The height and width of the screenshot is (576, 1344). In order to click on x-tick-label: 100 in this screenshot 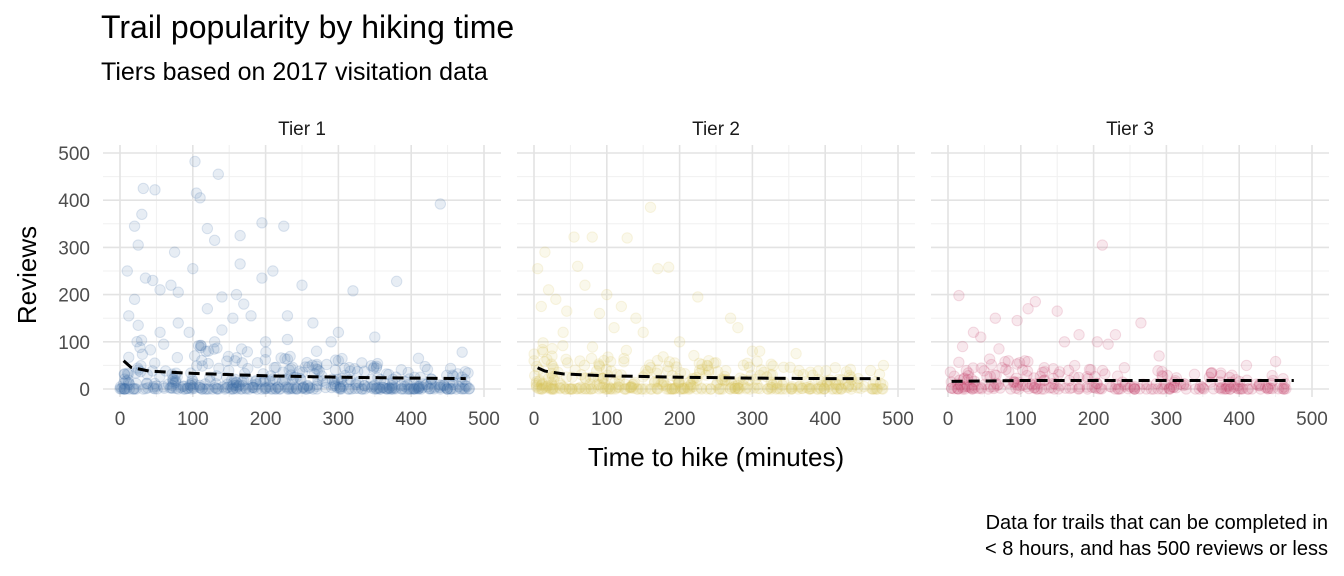, I will do `click(193, 419)`.